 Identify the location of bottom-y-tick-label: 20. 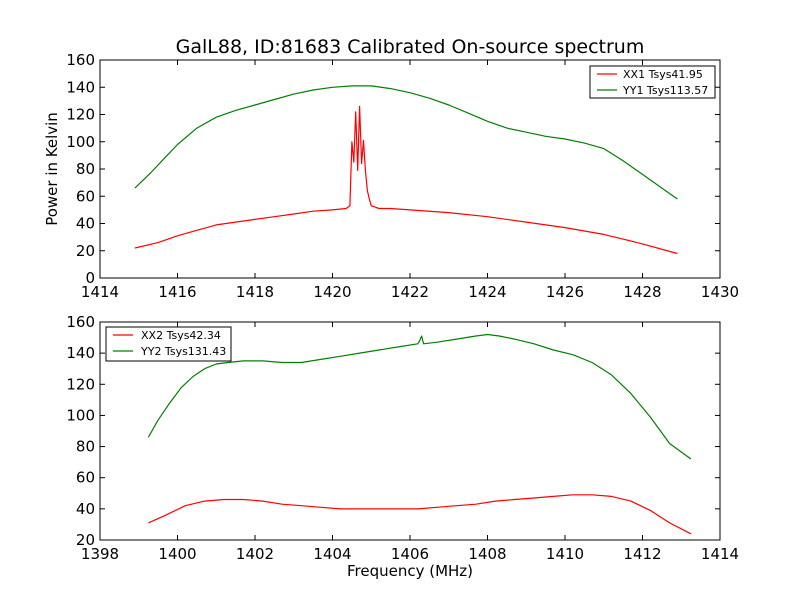
(85, 540).